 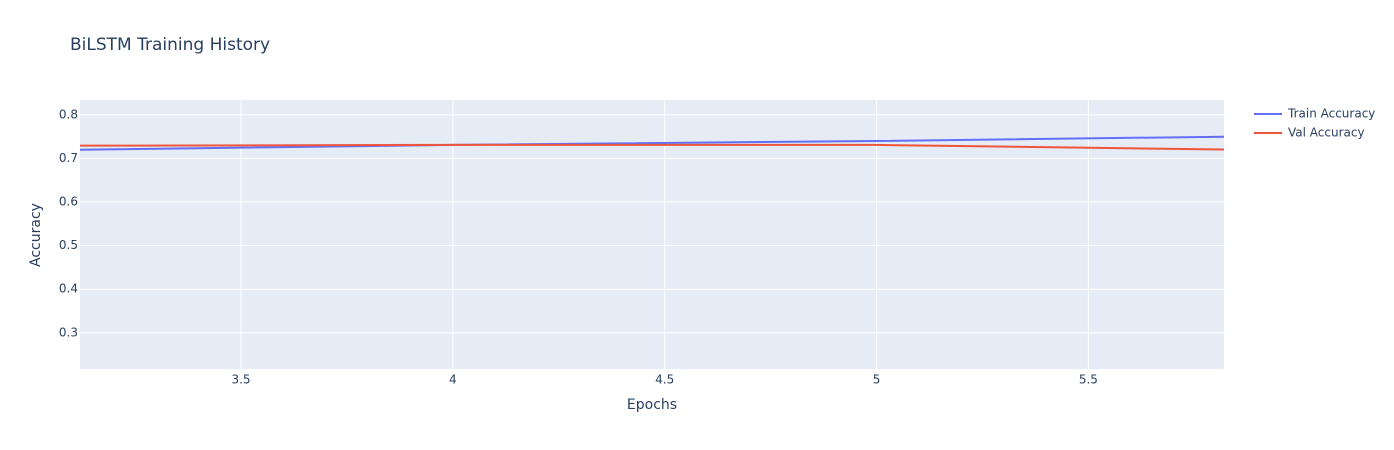 What do you see at coordinates (664, 380) in the screenshot?
I see `x-tick-label: 4.5` at bounding box center [664, 380].